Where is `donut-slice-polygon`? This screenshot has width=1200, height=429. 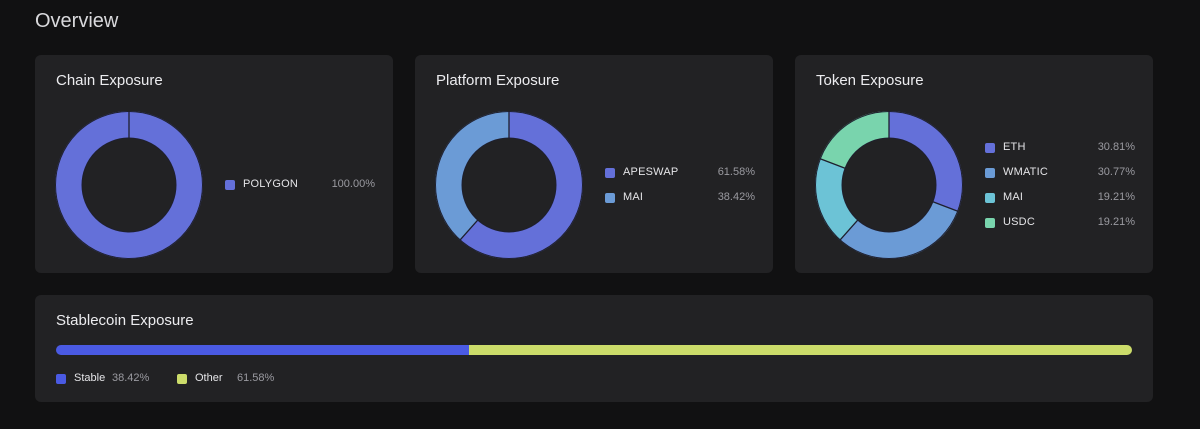
donut-slice-polygon is located at coordinates (129, 185).